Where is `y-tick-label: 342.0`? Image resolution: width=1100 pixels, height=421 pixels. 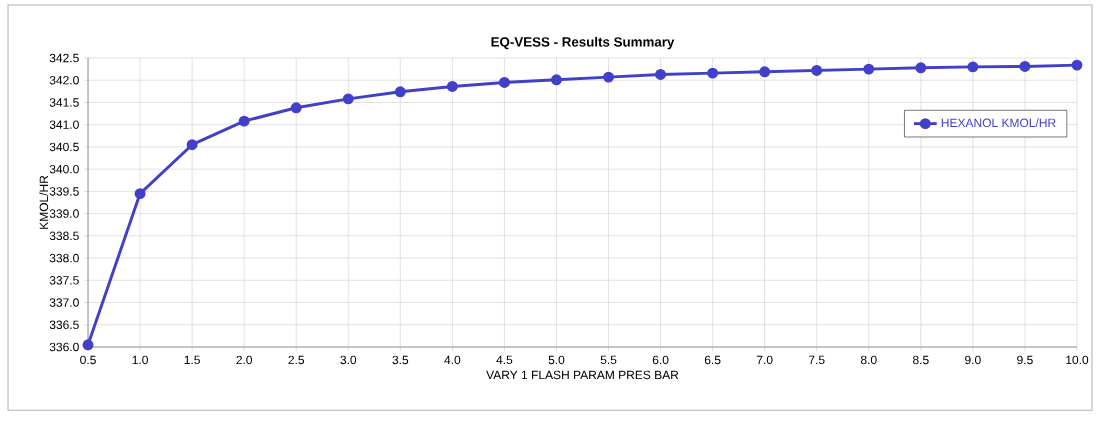
y-tick-label: 342.0 is located at coordinates (64, 80).